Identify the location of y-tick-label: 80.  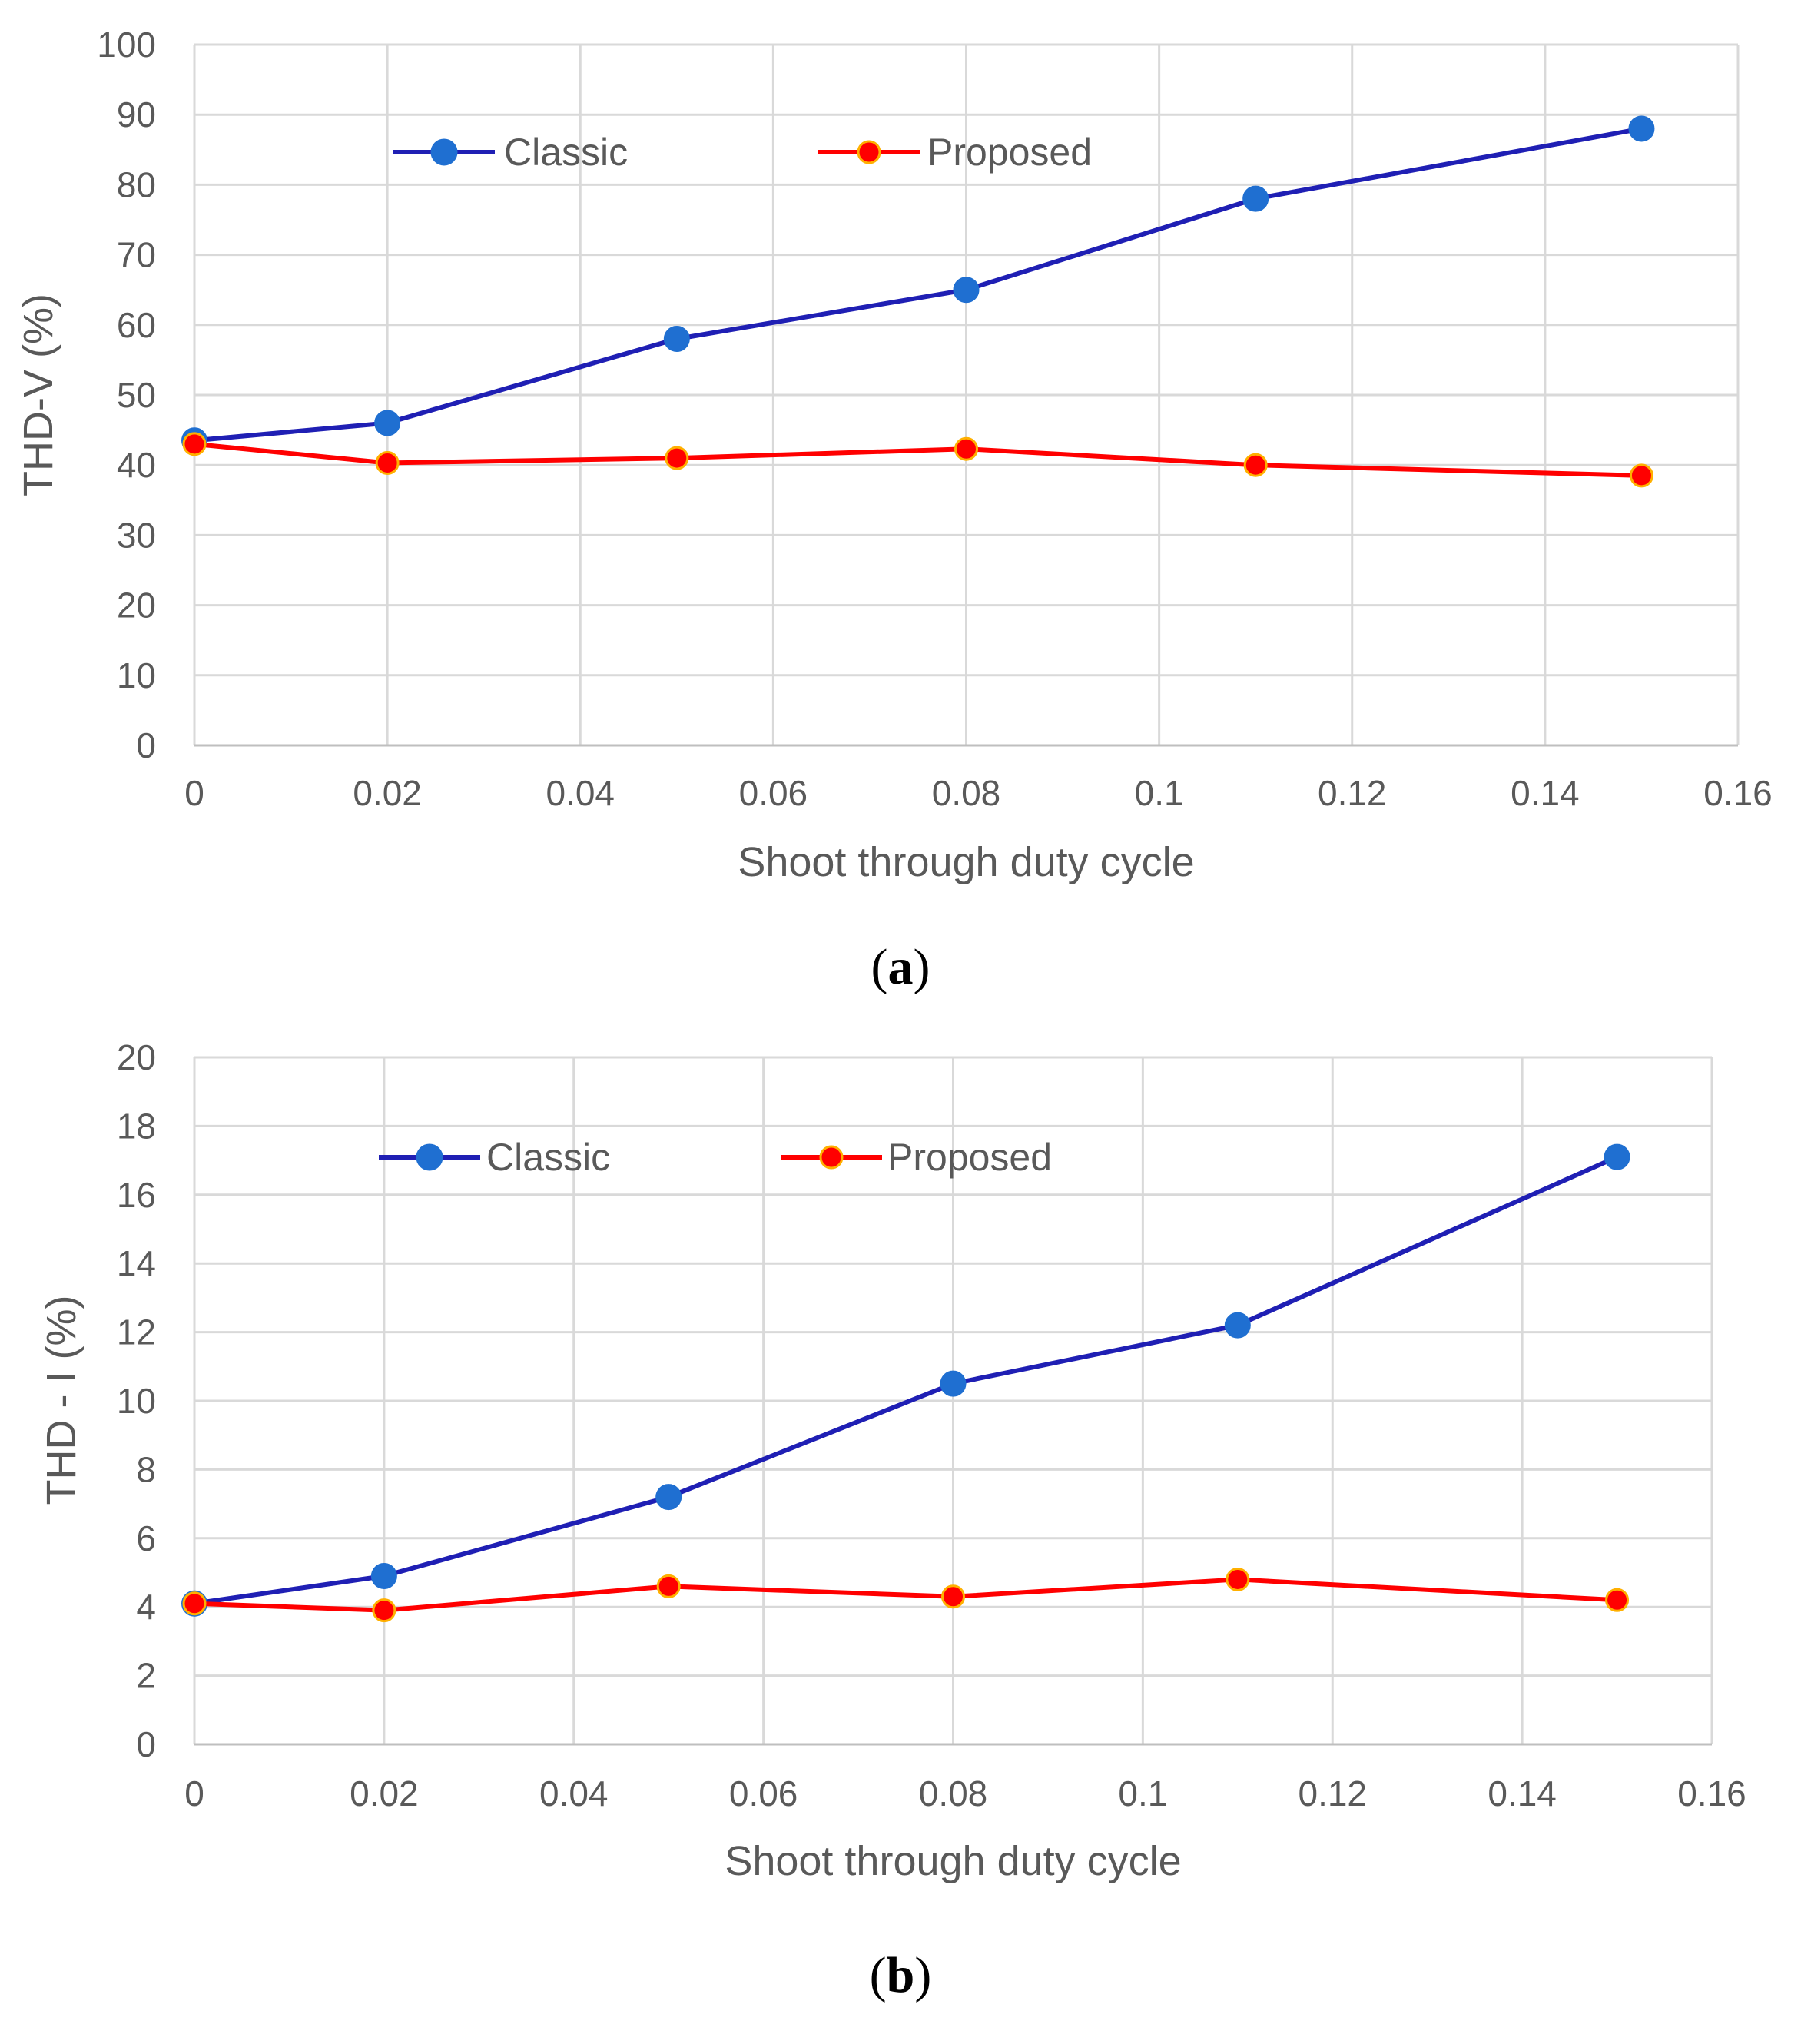
(136, 184).